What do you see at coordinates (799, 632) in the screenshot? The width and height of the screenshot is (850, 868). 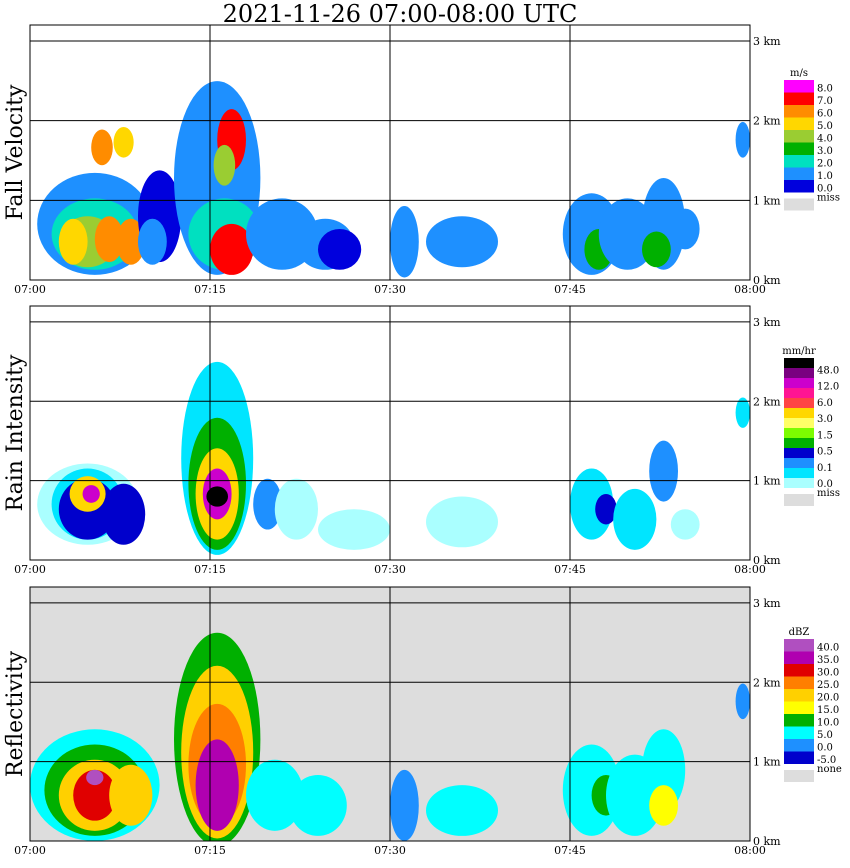 I see `legend-unit: dBZ` at bounding box center [799, 632].